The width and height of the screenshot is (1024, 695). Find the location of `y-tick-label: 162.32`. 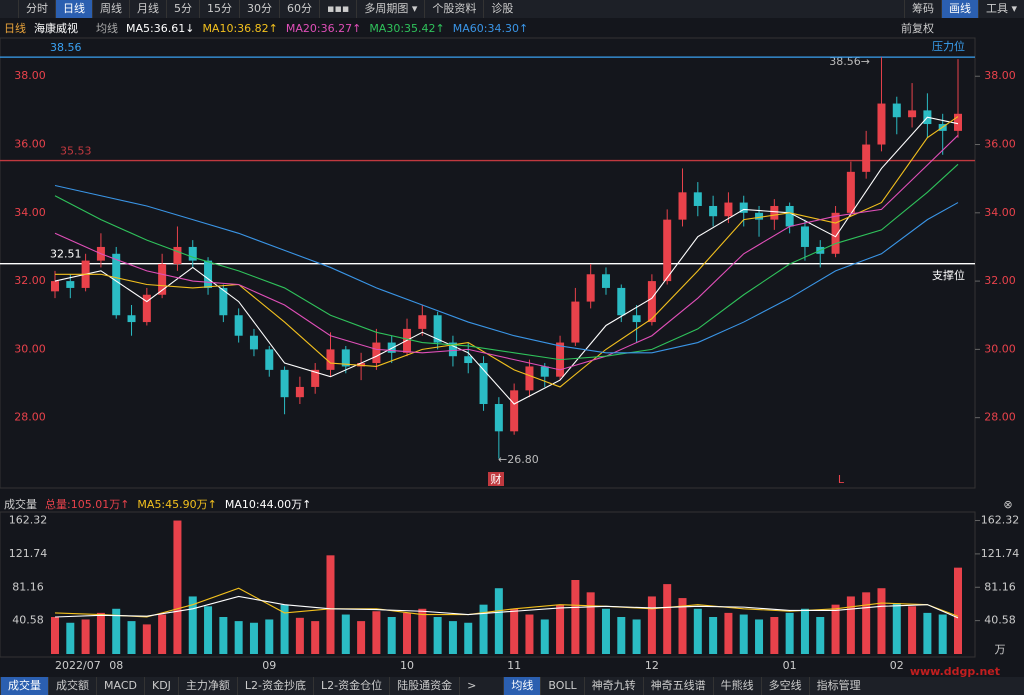

y-tick-label: 162.32 is located at coordinates (28, 520).